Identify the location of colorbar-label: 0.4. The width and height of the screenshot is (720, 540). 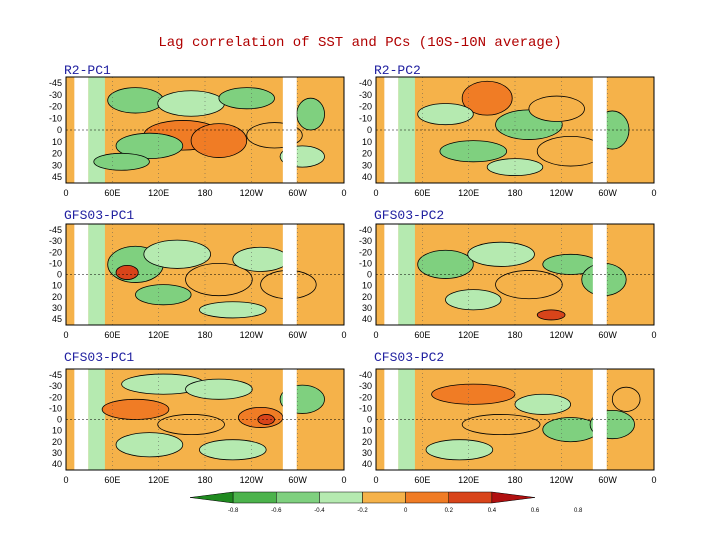
(492, 511).